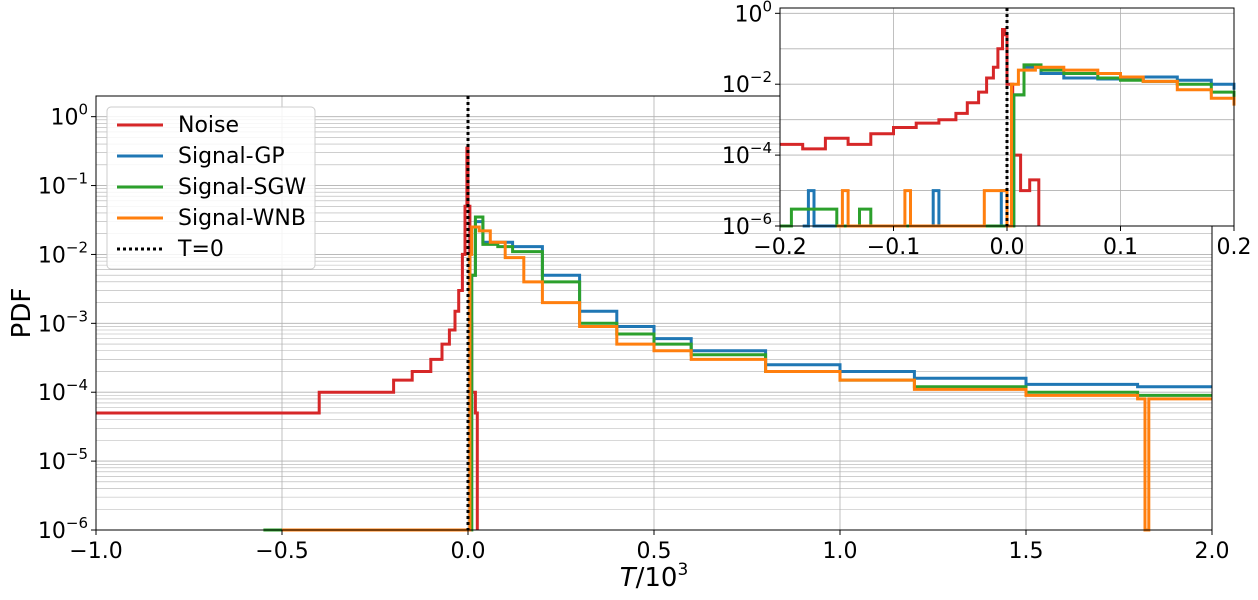 The height and width of the screenshot is (600, 1258). Describe the element at coordinates (654, 551) in the screenshot. I see `main-x-tick-label: 0.5` at that location.